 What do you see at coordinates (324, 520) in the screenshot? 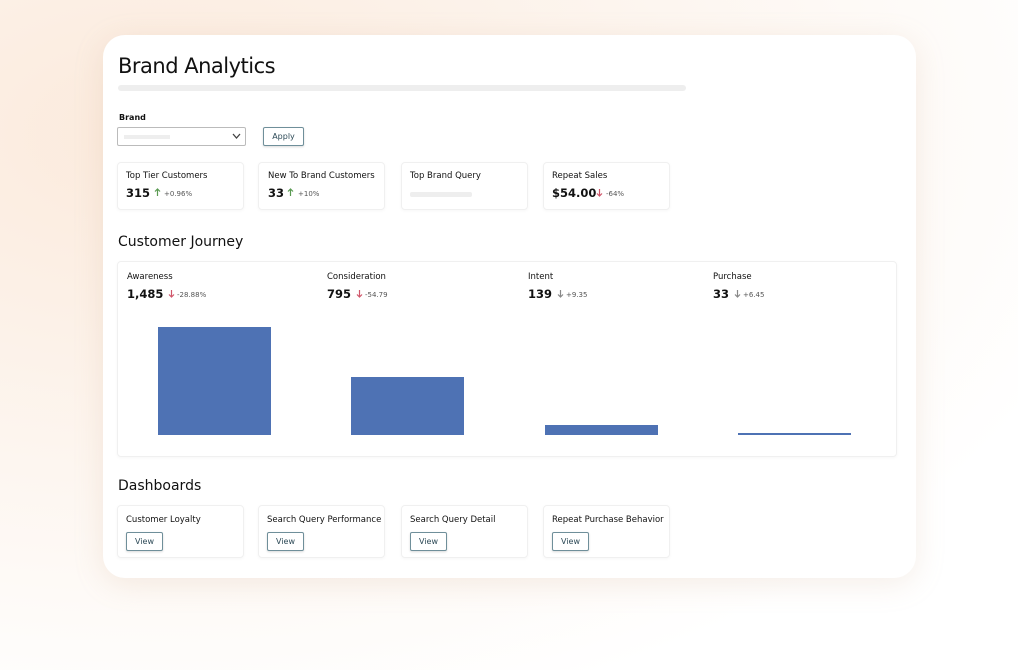
I see `dashboard-label: Search Query Performance` at bounding box center [324, 520].